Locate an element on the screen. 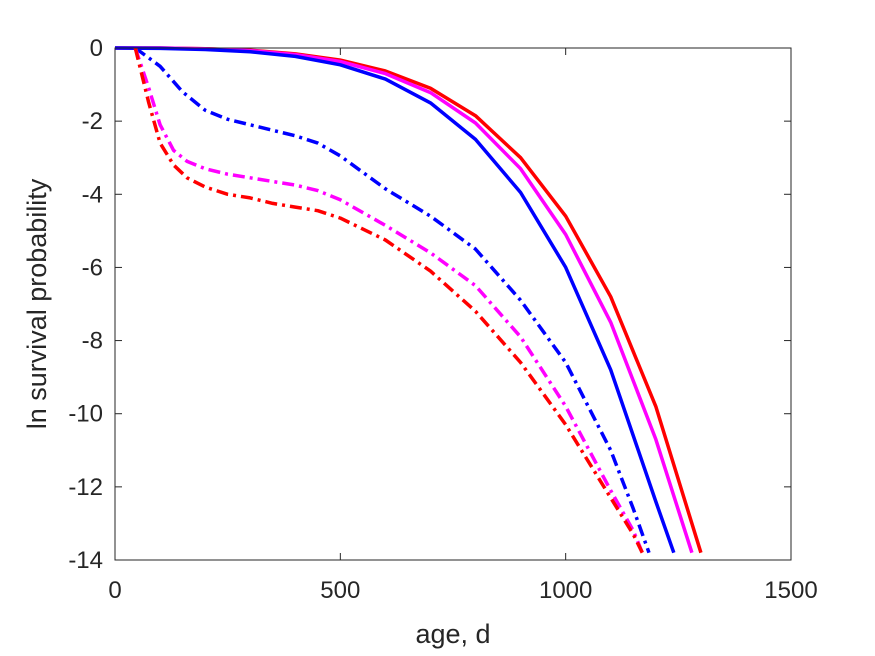 This screenshot has height=656, width=875. y-tick-label: -8 is located at coordinates (92, 341).